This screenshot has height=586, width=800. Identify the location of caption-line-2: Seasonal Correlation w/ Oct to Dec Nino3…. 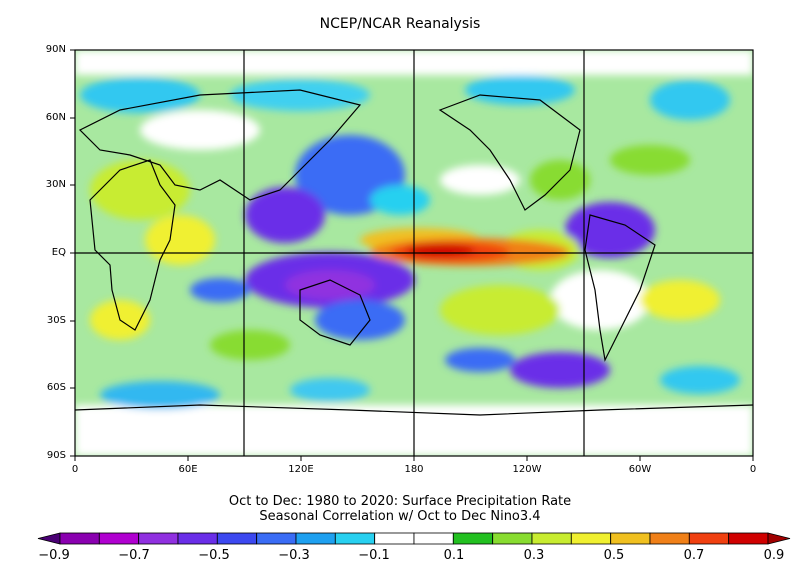
(400, 516).